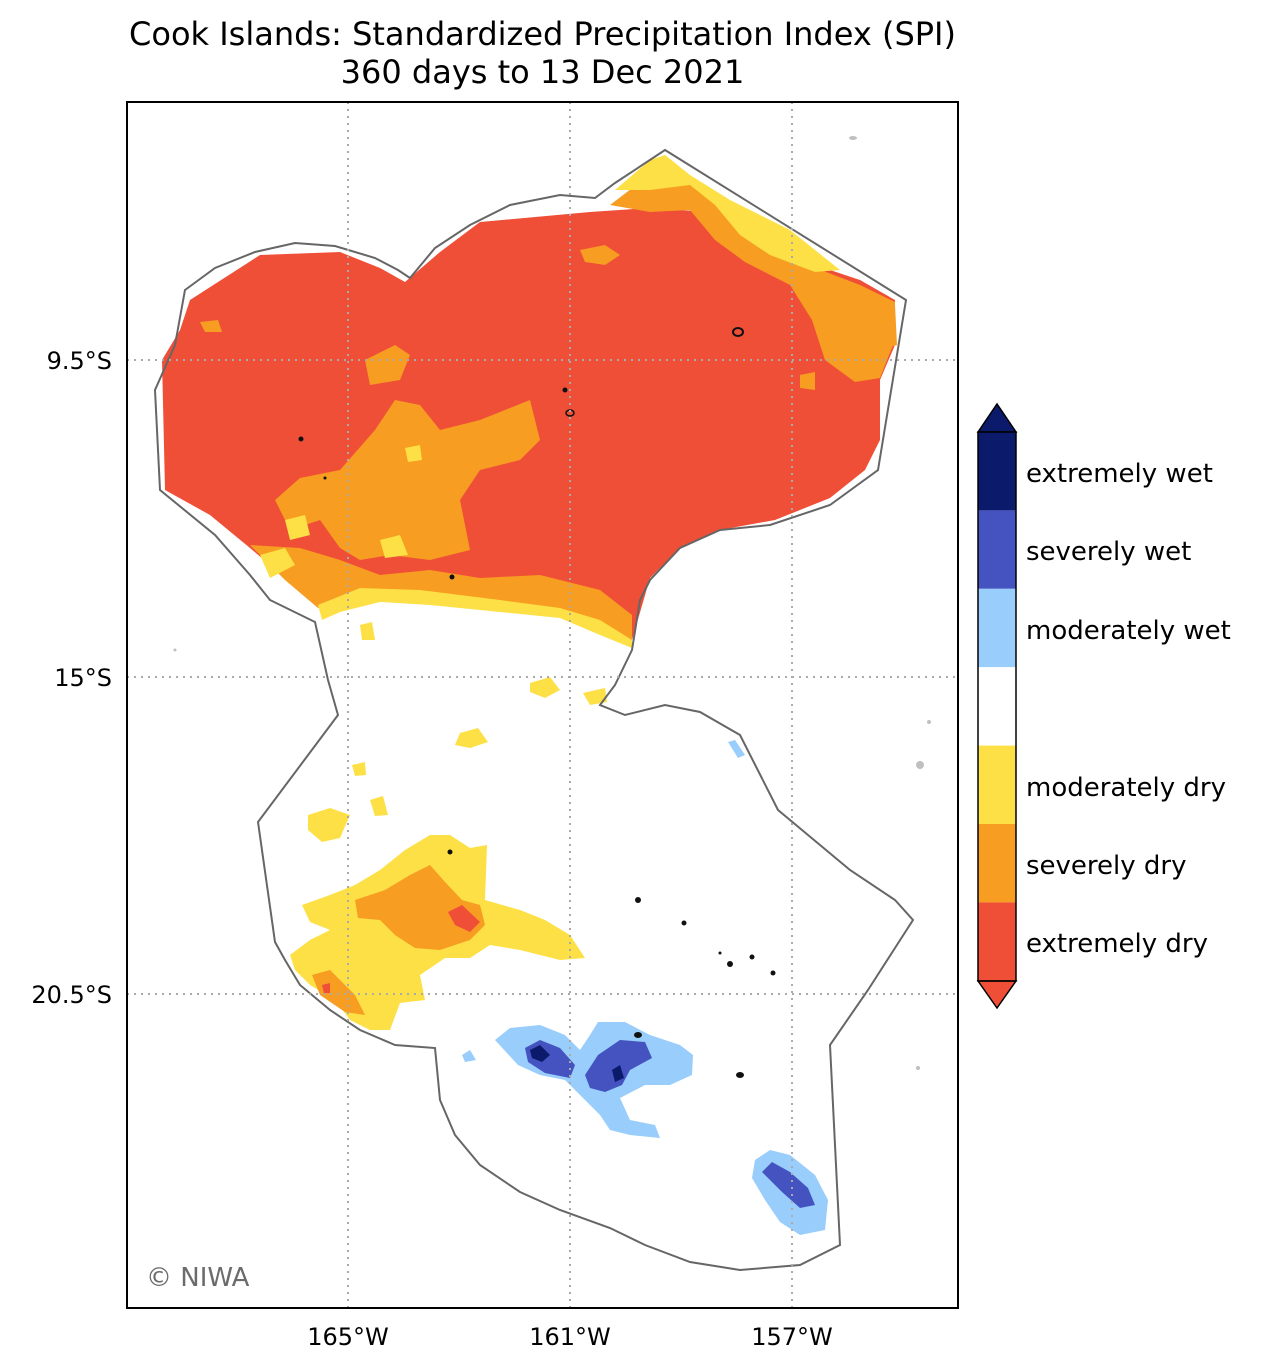  I want to click on lat-tick-label: 9.5°S, so click(79, 361).